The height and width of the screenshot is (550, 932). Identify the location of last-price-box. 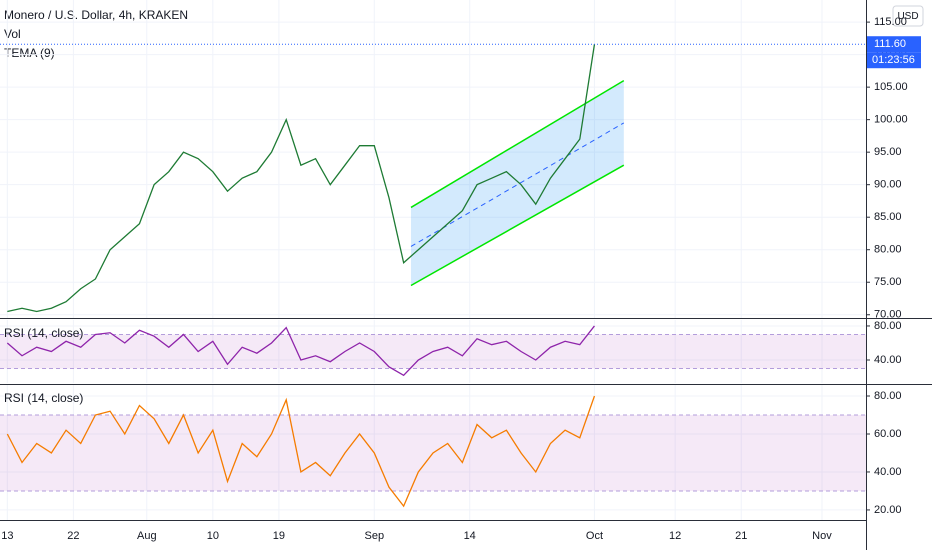
(894, 44).